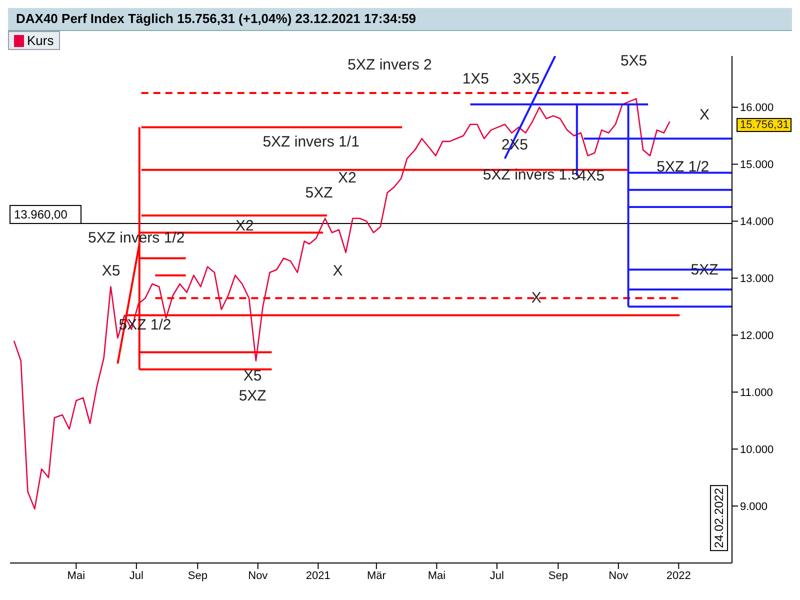  Describe the element at coordinates (347, 177) in the screenshot. I see `annotation: X2` at that location.